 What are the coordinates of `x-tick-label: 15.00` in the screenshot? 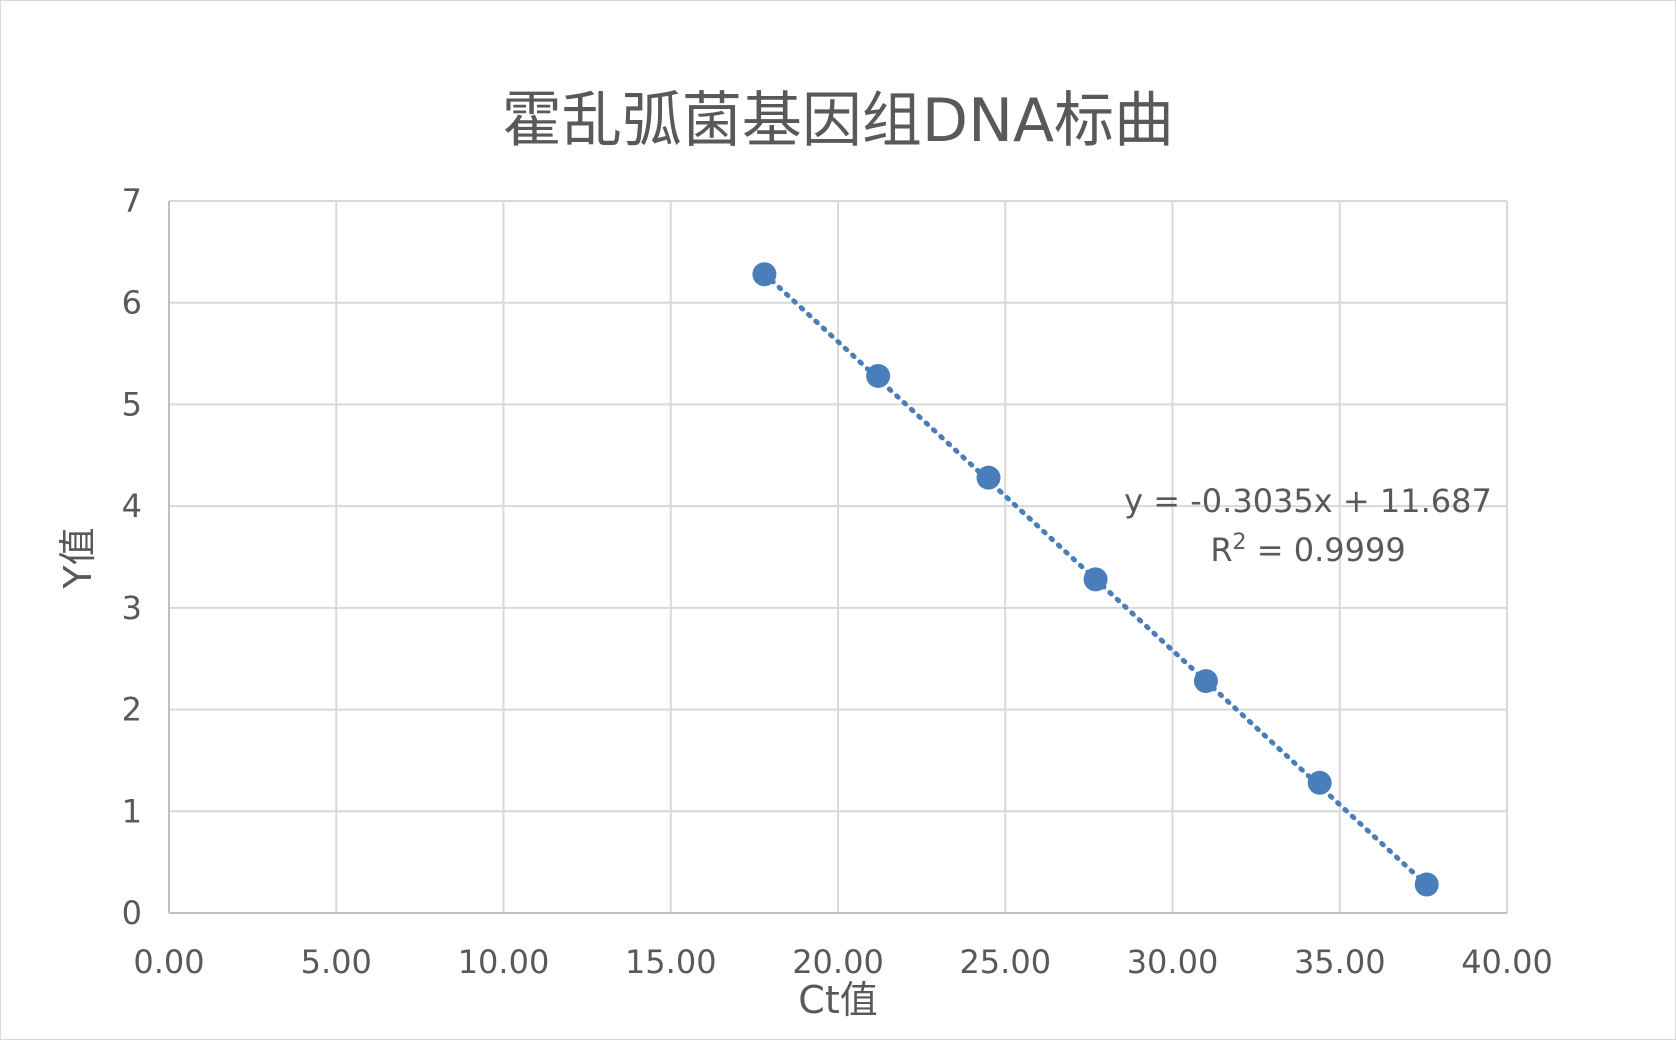 It's located at (671, 962).